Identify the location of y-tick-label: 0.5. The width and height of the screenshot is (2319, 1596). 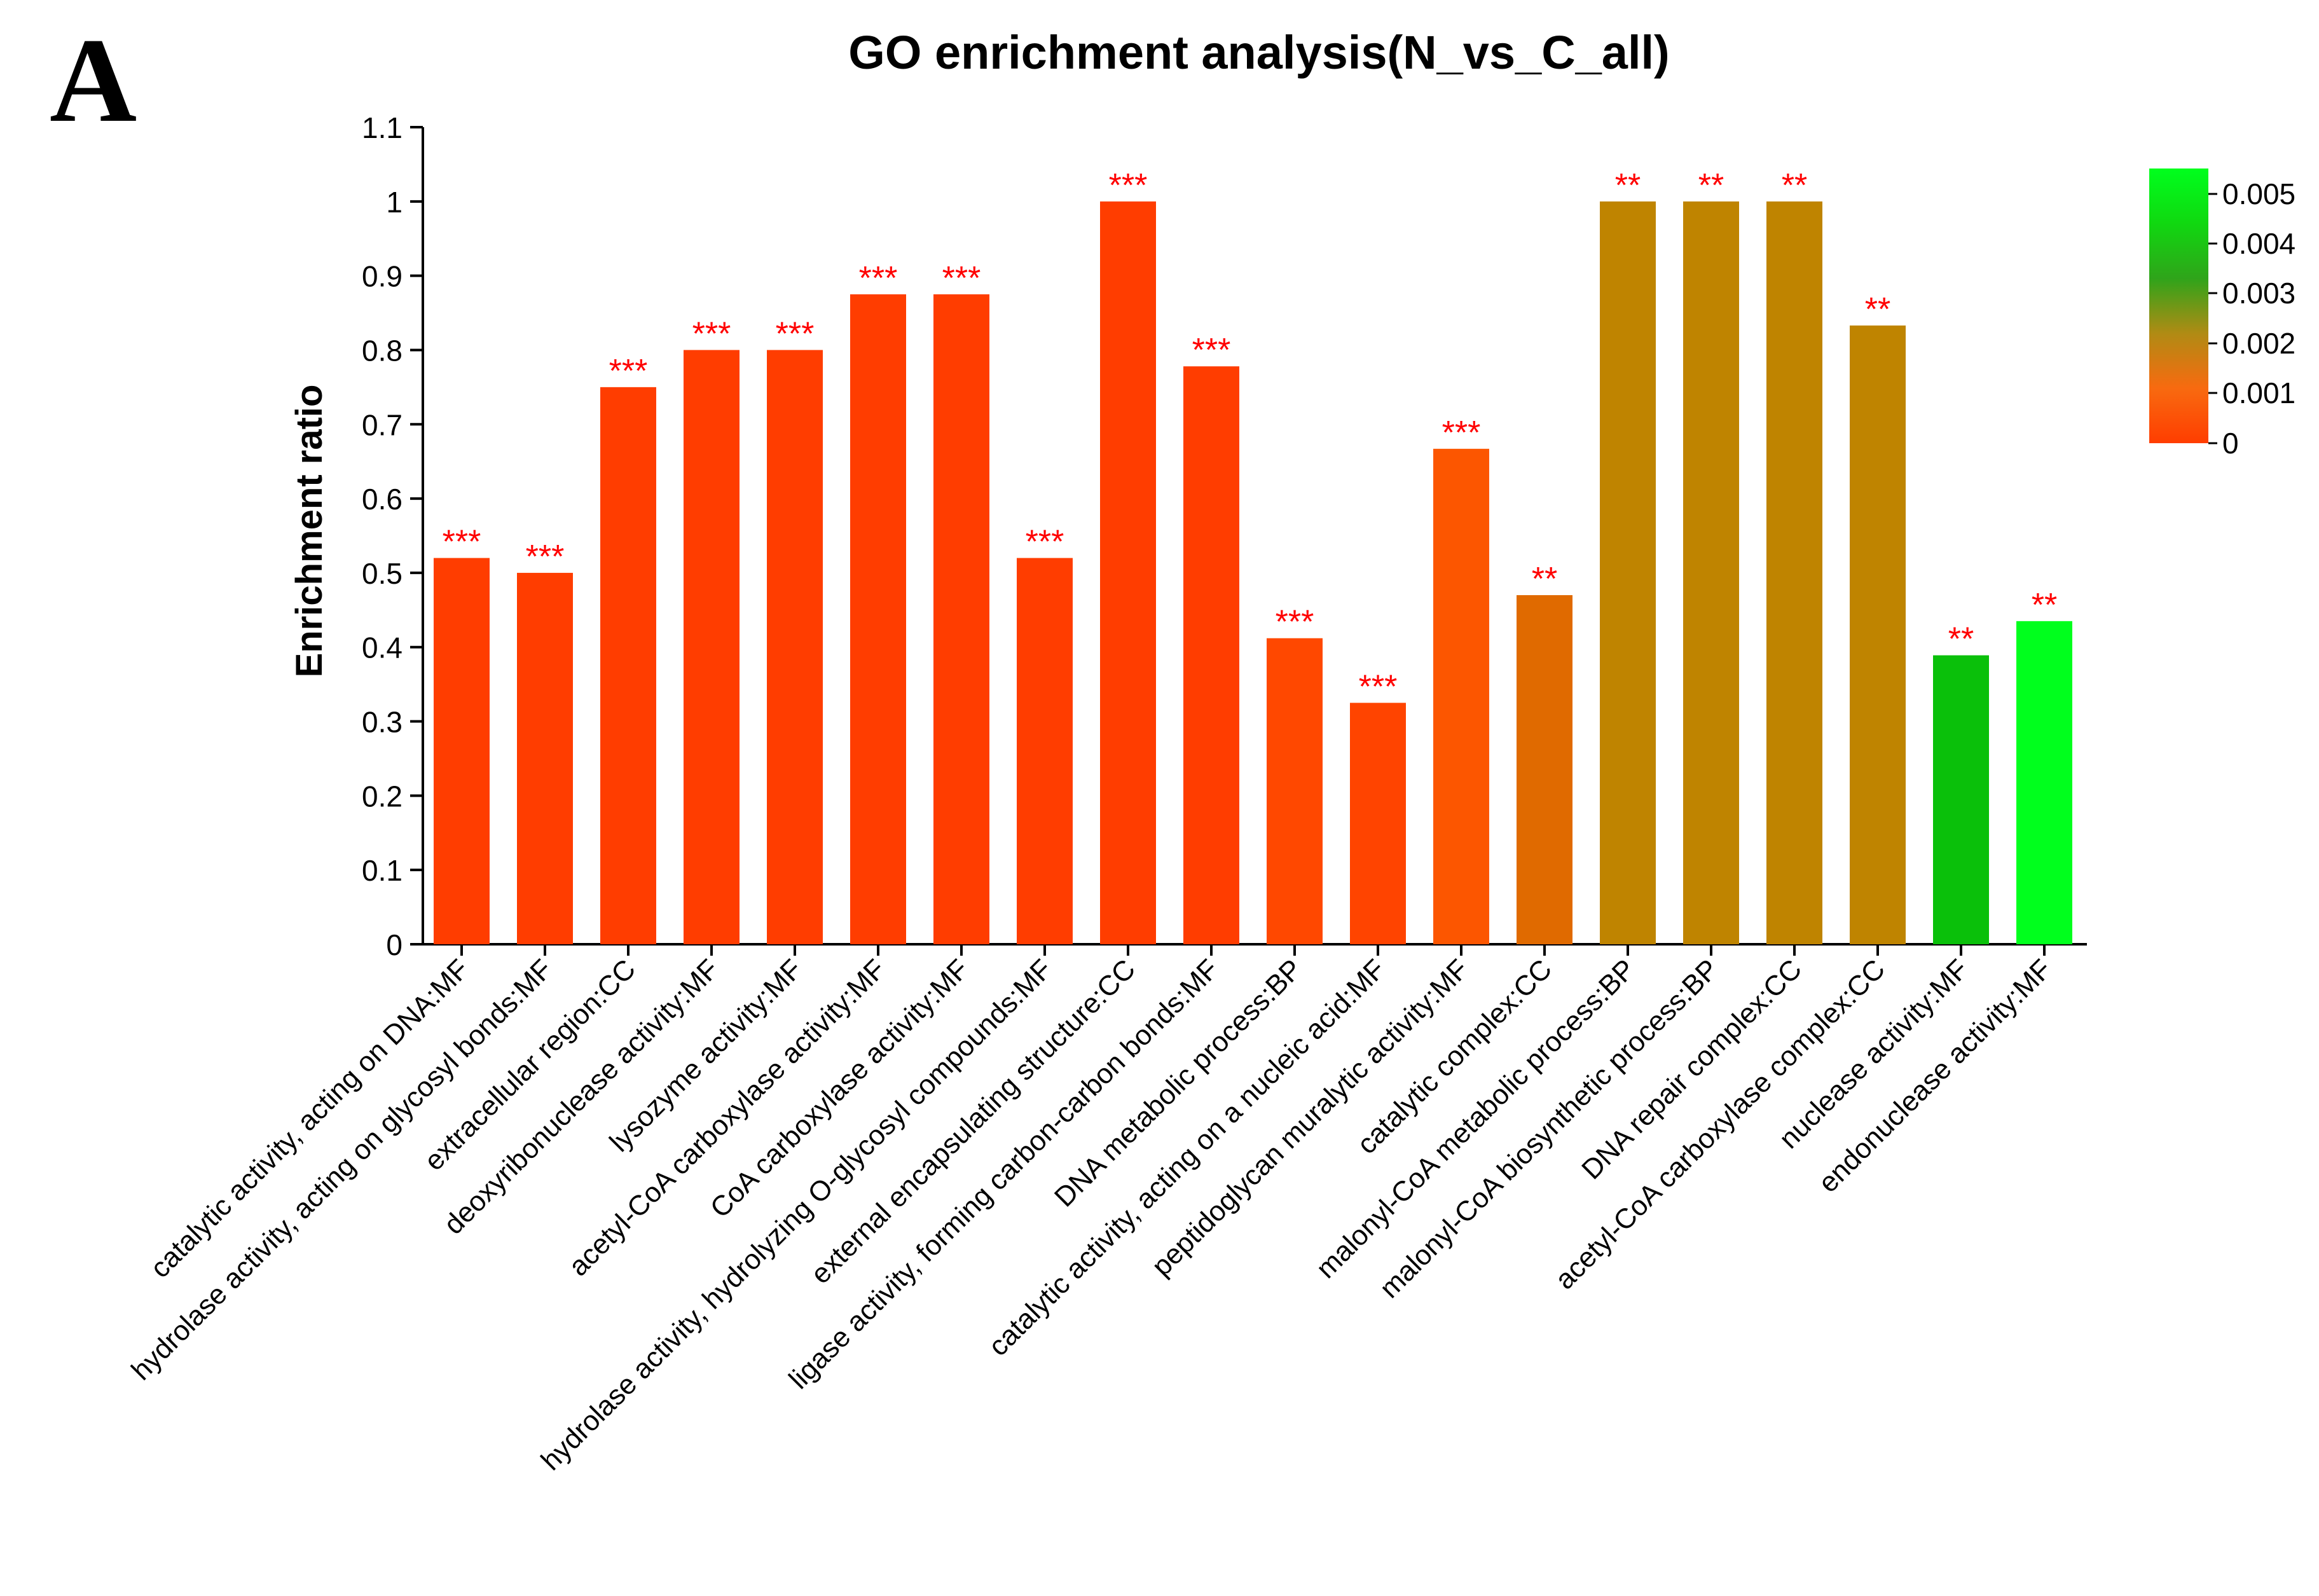
(382, 573).